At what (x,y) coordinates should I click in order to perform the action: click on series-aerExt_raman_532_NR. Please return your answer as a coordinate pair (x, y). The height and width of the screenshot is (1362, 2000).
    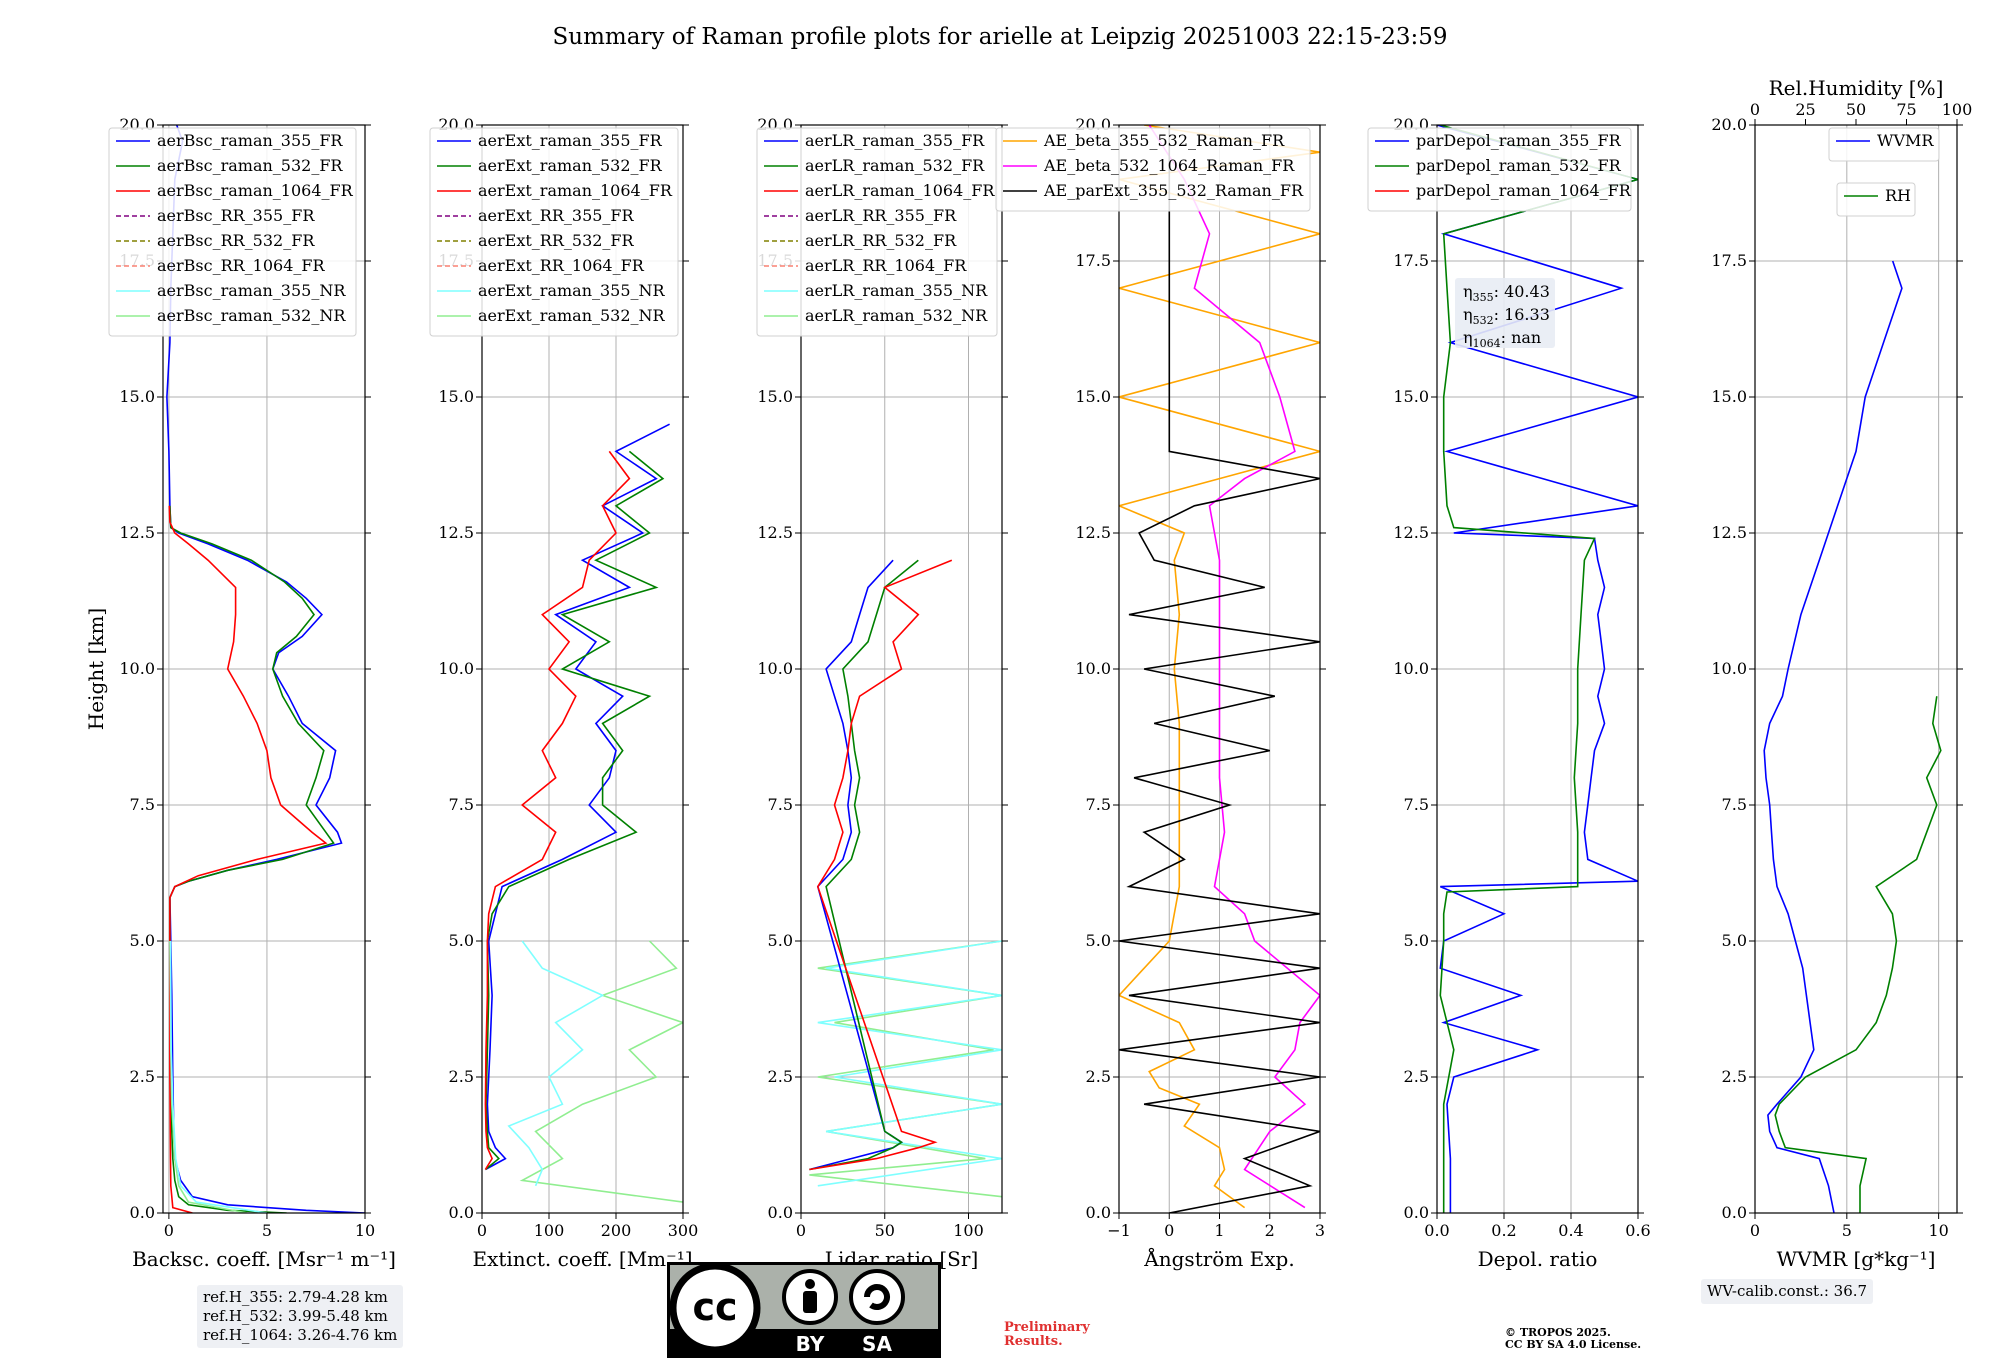
    Looking at the image, I should click on (601, 1071).